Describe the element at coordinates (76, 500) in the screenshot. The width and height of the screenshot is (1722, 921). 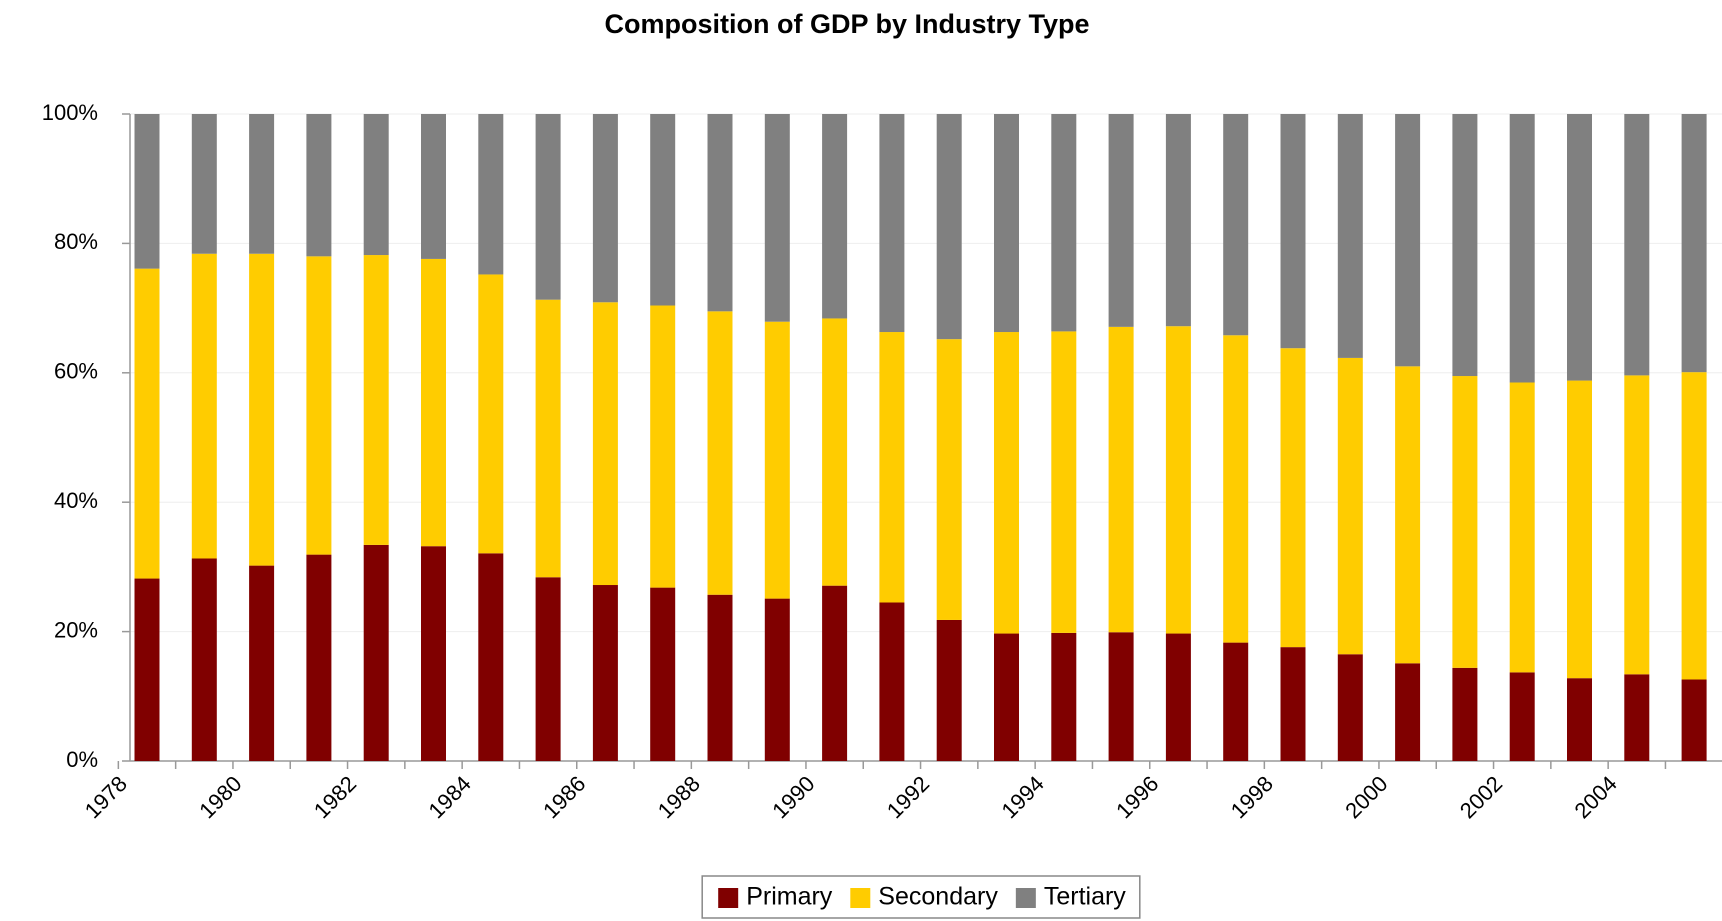
I see `y-tick-label: 40%` at that location.